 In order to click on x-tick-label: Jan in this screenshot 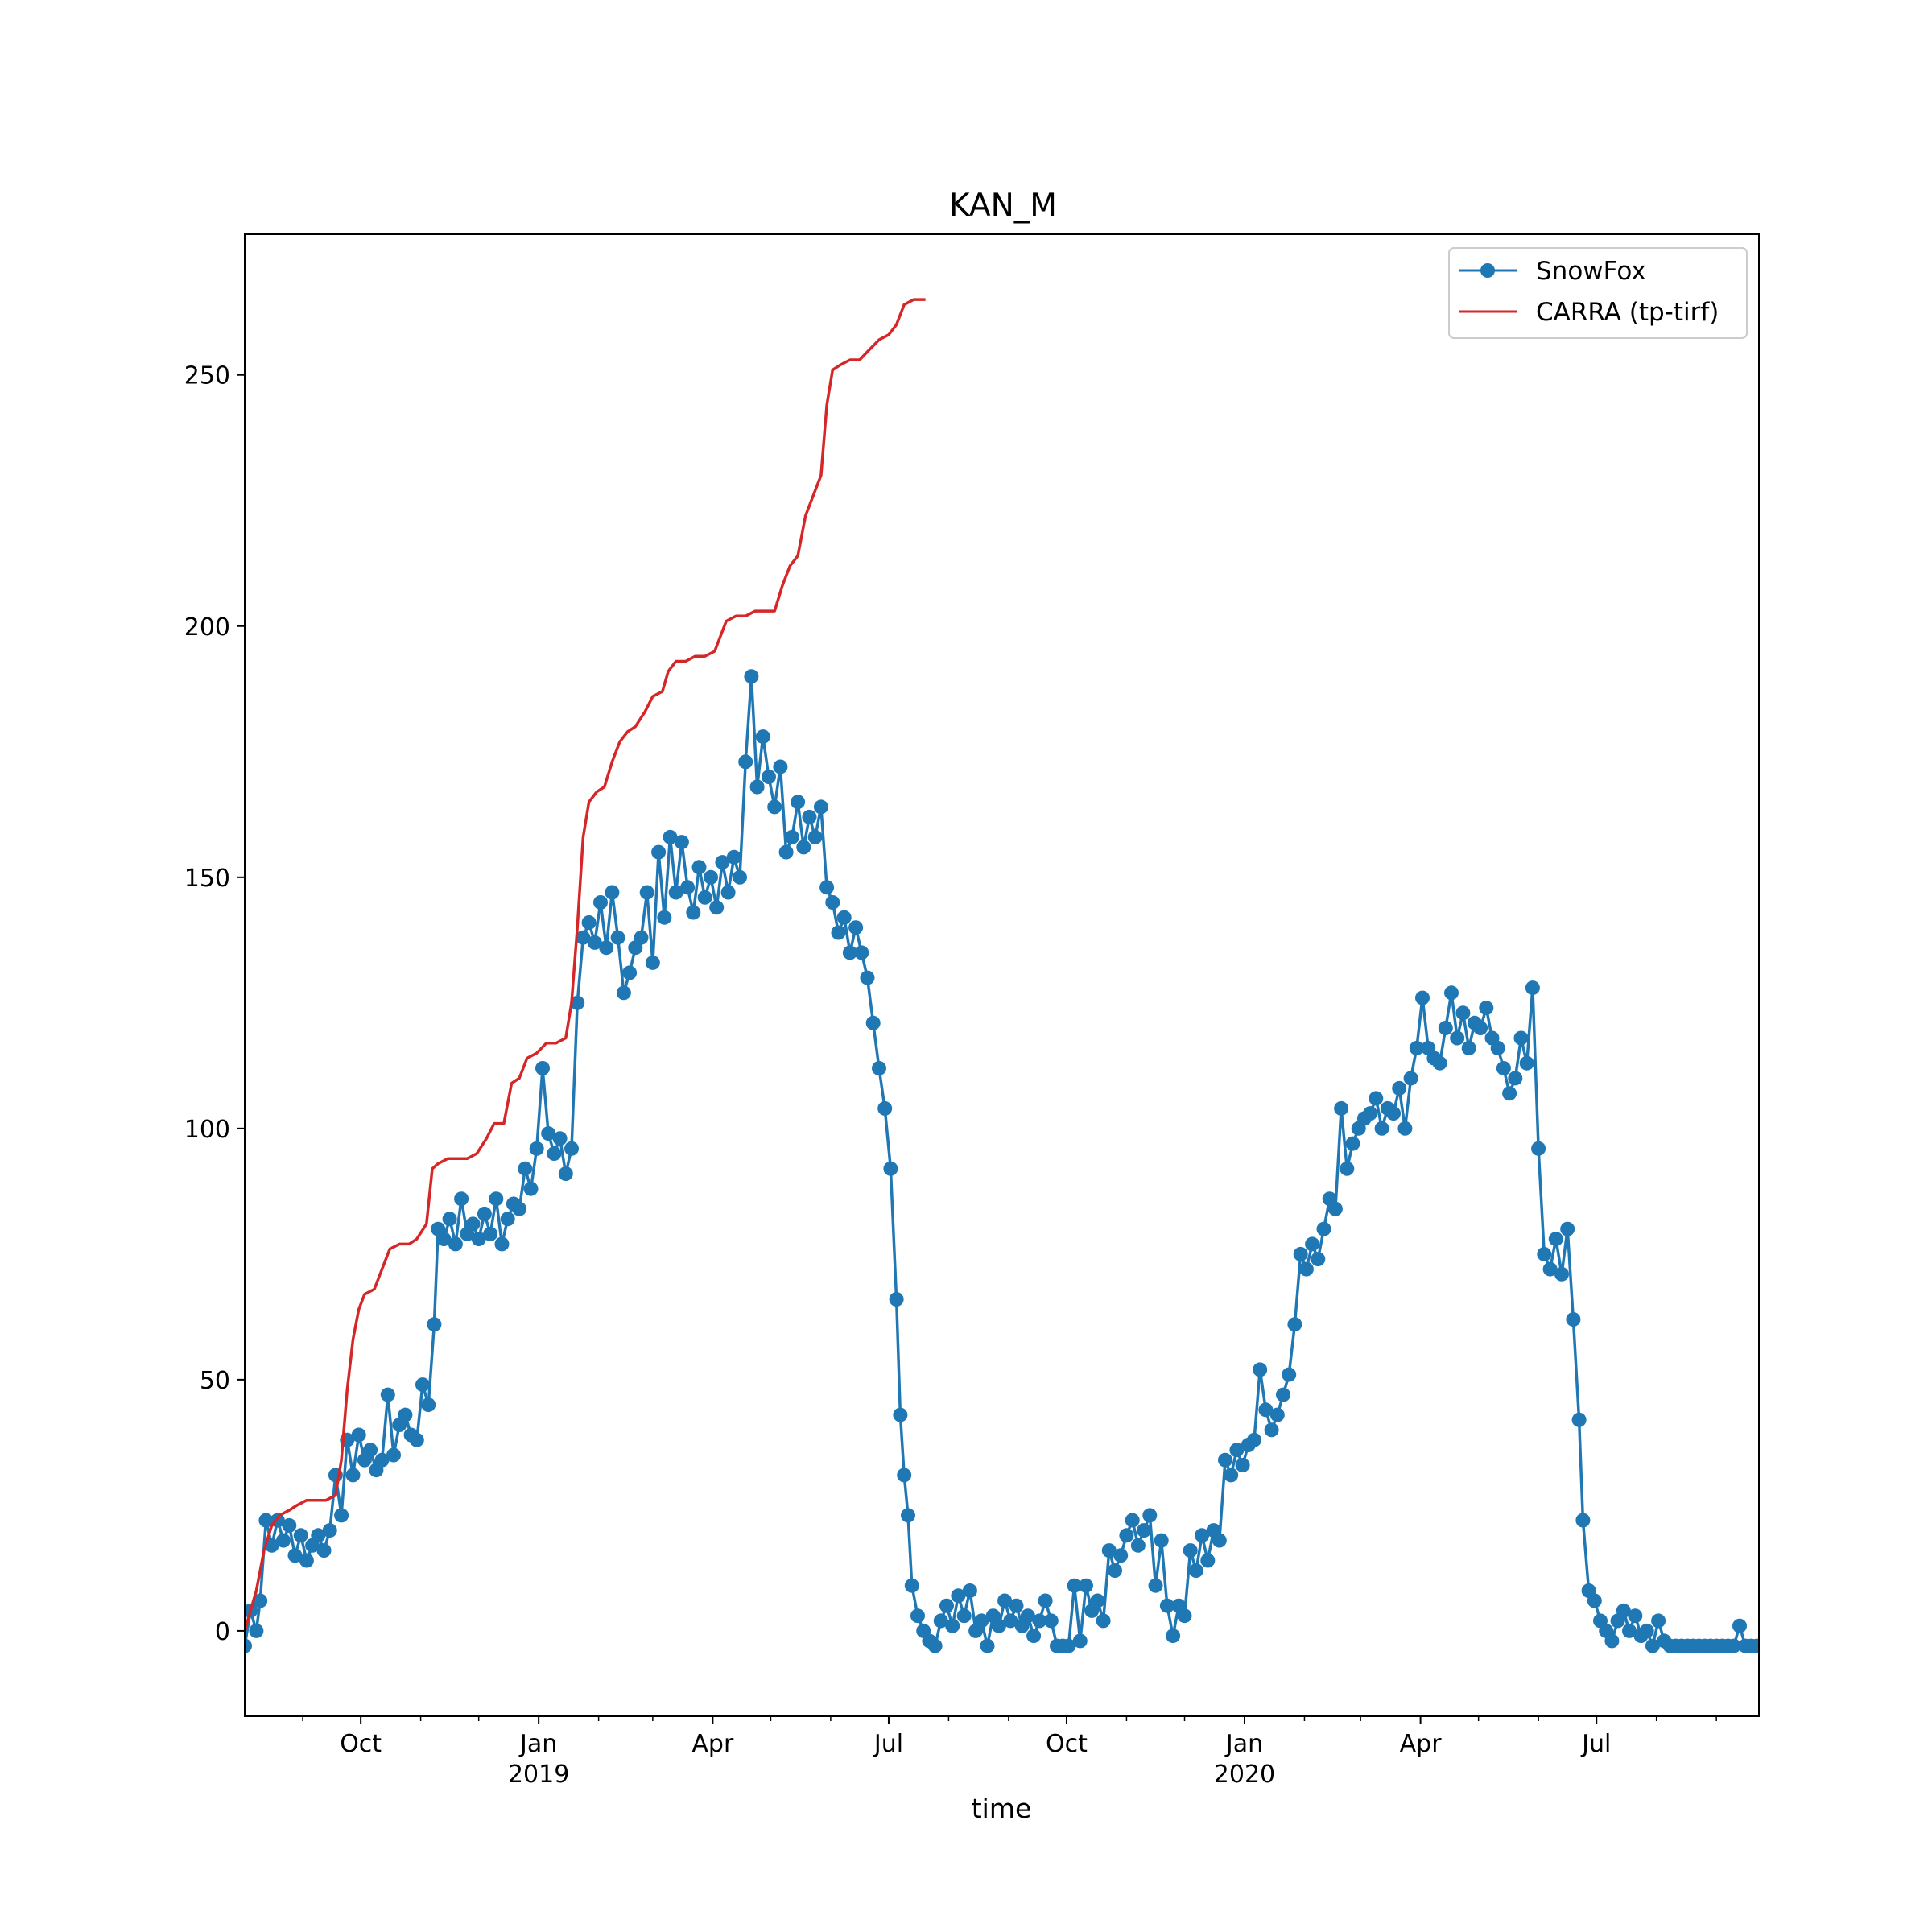, I will do `click(537, 1744)`.